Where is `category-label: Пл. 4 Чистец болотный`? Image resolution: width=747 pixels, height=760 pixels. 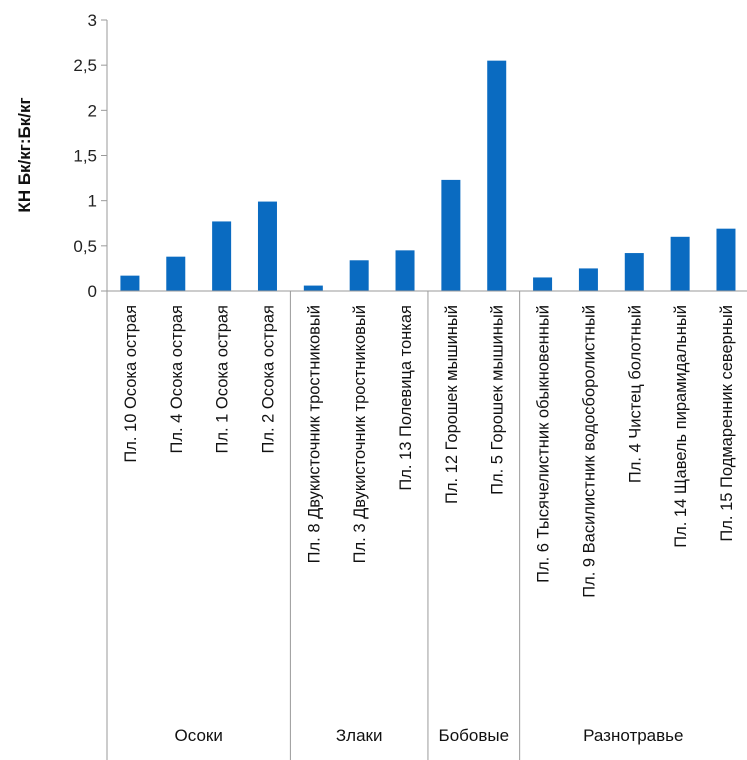
category-label: Пл. 4 Чистец болотный is located at coordinates (635, 394).